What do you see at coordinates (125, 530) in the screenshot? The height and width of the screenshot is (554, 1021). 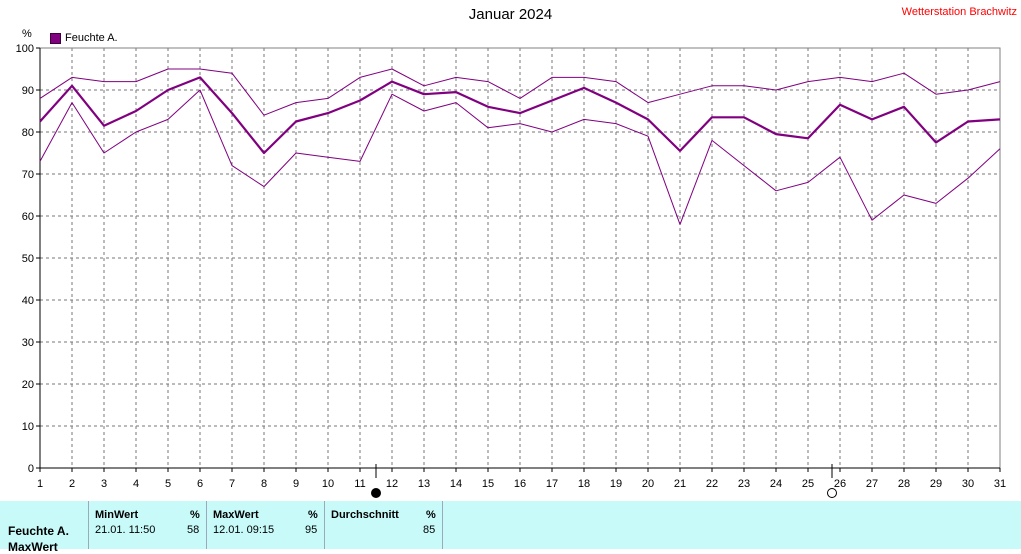 I see `min-datetime: 21.01. 11:50` at bounding box center [125, 530].